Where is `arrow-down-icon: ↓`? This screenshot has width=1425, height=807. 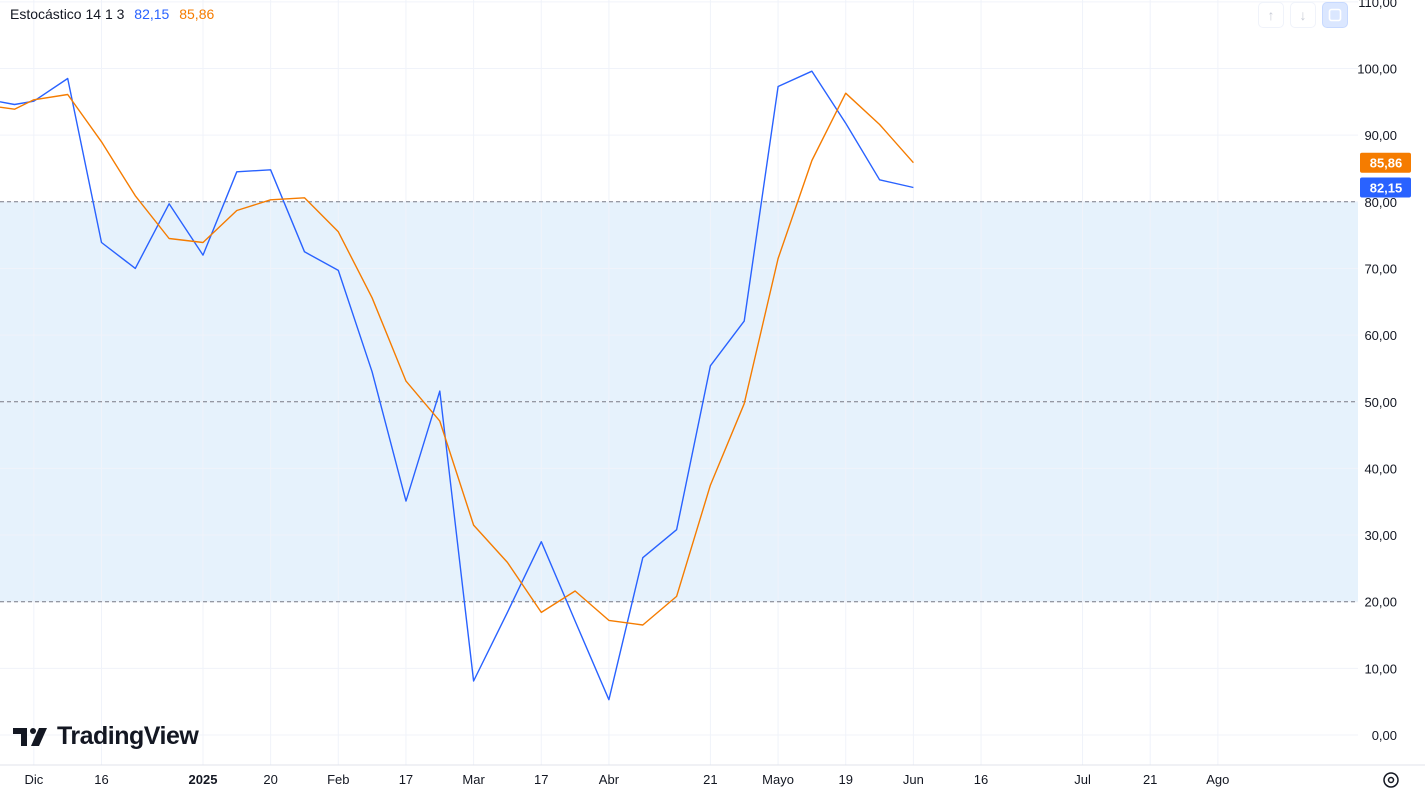
arrow-down-icon: ↓ is located at coordinates (1303, 15).